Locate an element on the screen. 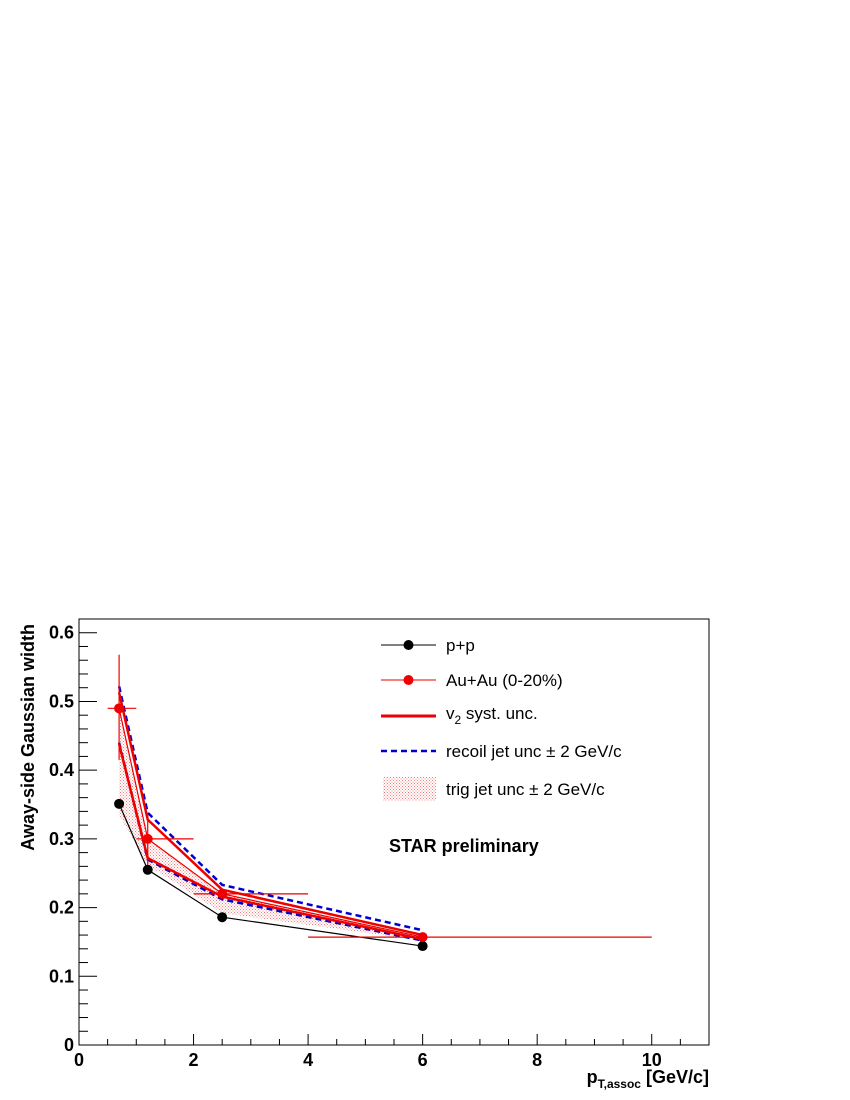 The width and height of the screenshot is (850, 1100). legend-item-recoil: recoil jet unc ± 2 GeV/c is located at coordinates (501, 751).